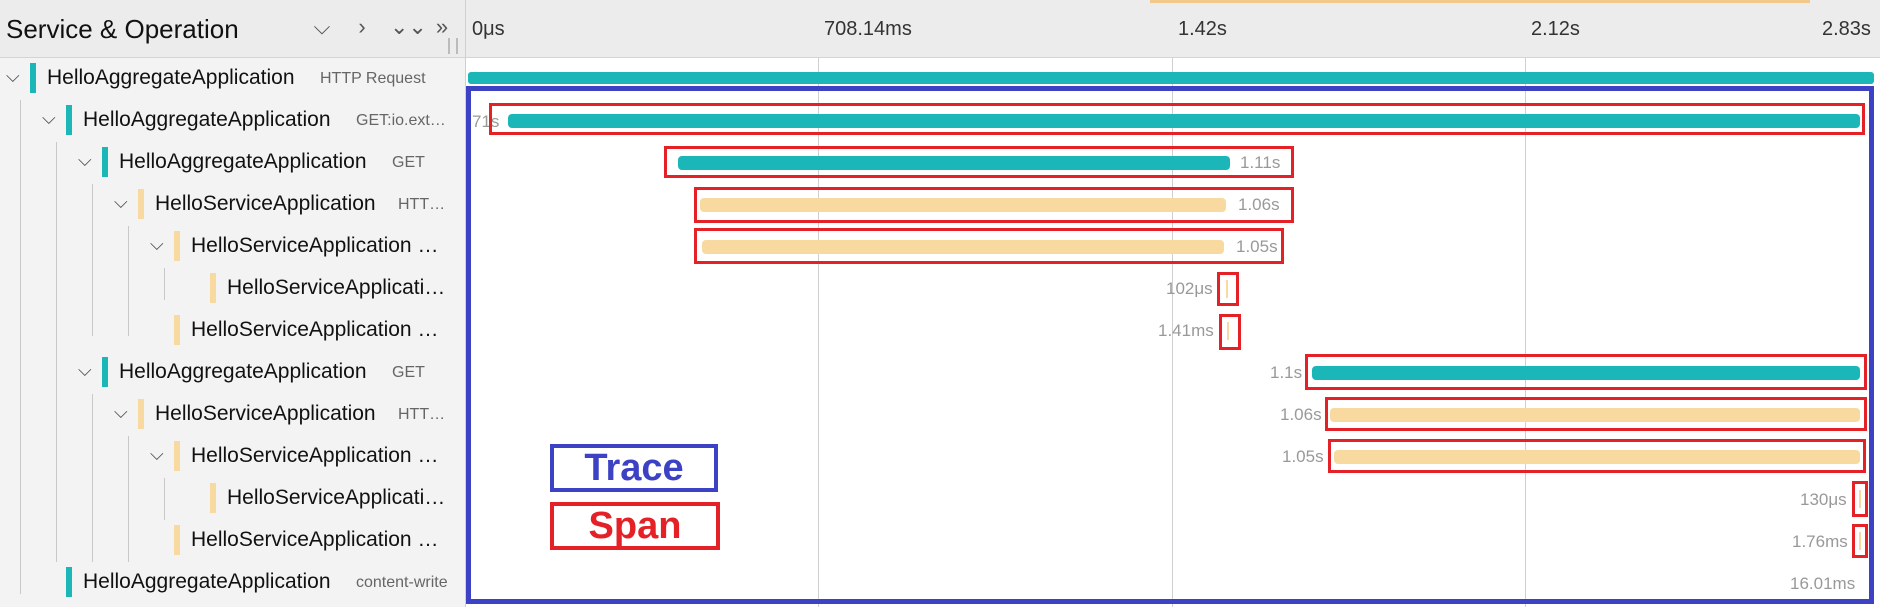 This screenshot has height=607, width=1880. Describe the element at coordinates (488, 29) in the screenshot. I see `tick-label: 0μs` at that location.